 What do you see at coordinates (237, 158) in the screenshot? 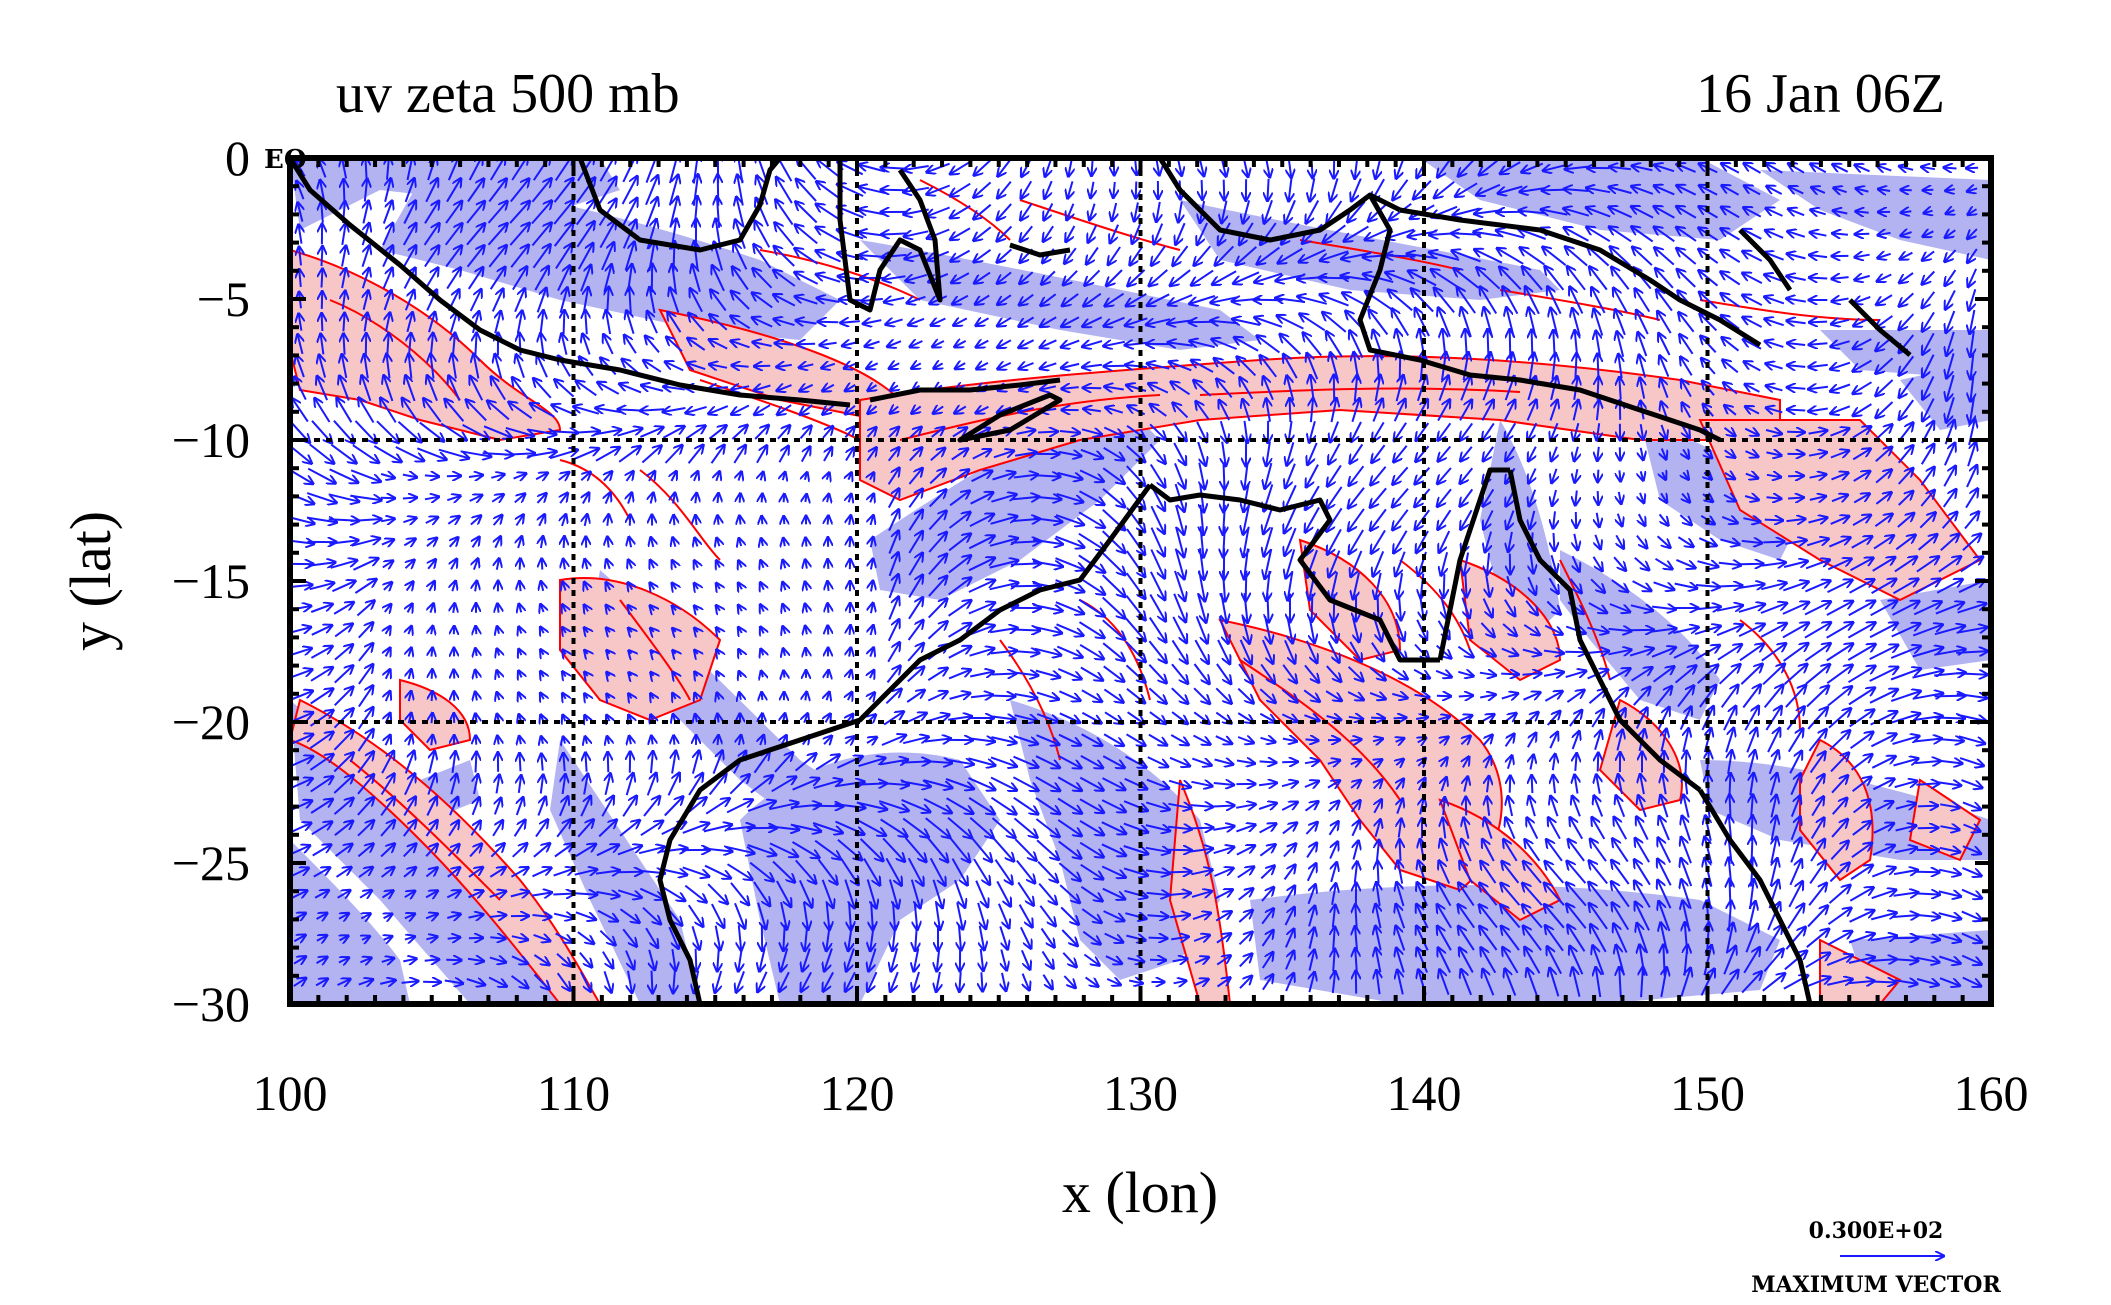
I see `y-tick-label: 0` at bounding box center [237, 158].